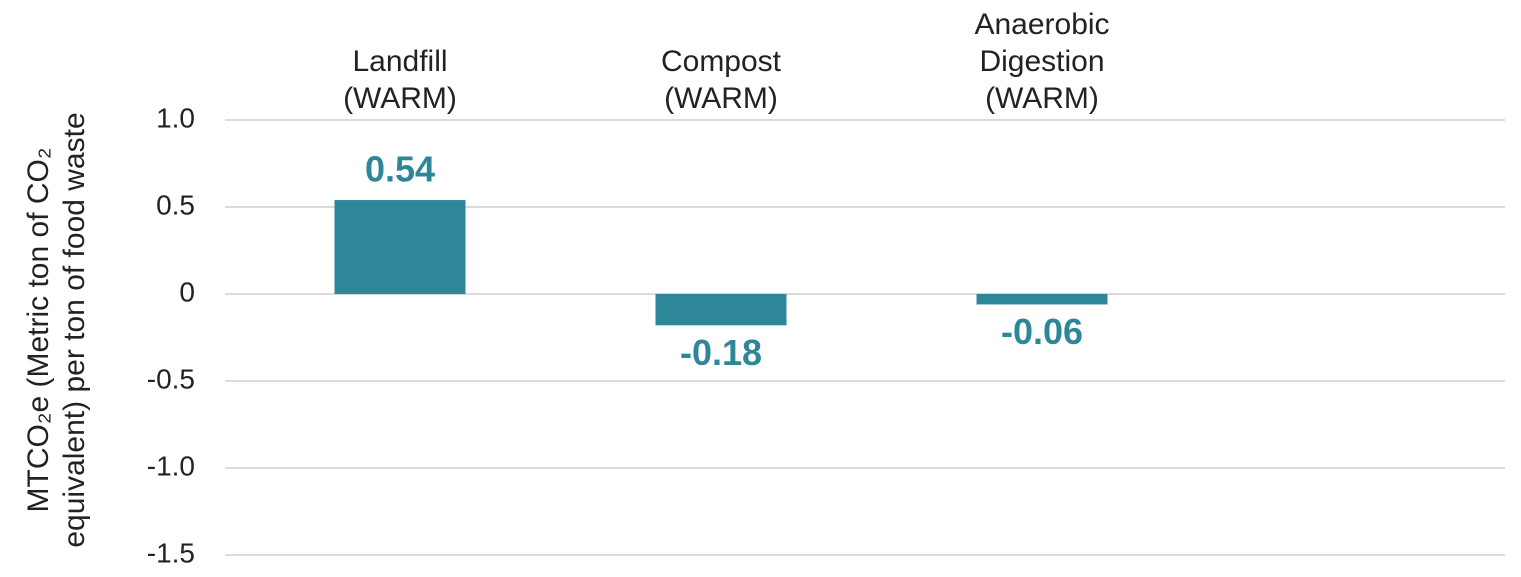 This screenshot has width=1521, height=577. I want to click on y-tick-label: 1.0, so click(175, 117).